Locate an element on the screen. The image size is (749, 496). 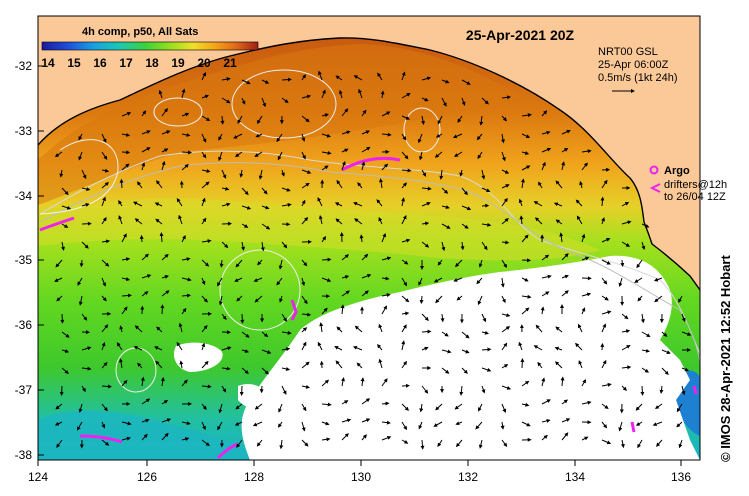
colorbar-tick: 18 is located at coordinates (152, 63).